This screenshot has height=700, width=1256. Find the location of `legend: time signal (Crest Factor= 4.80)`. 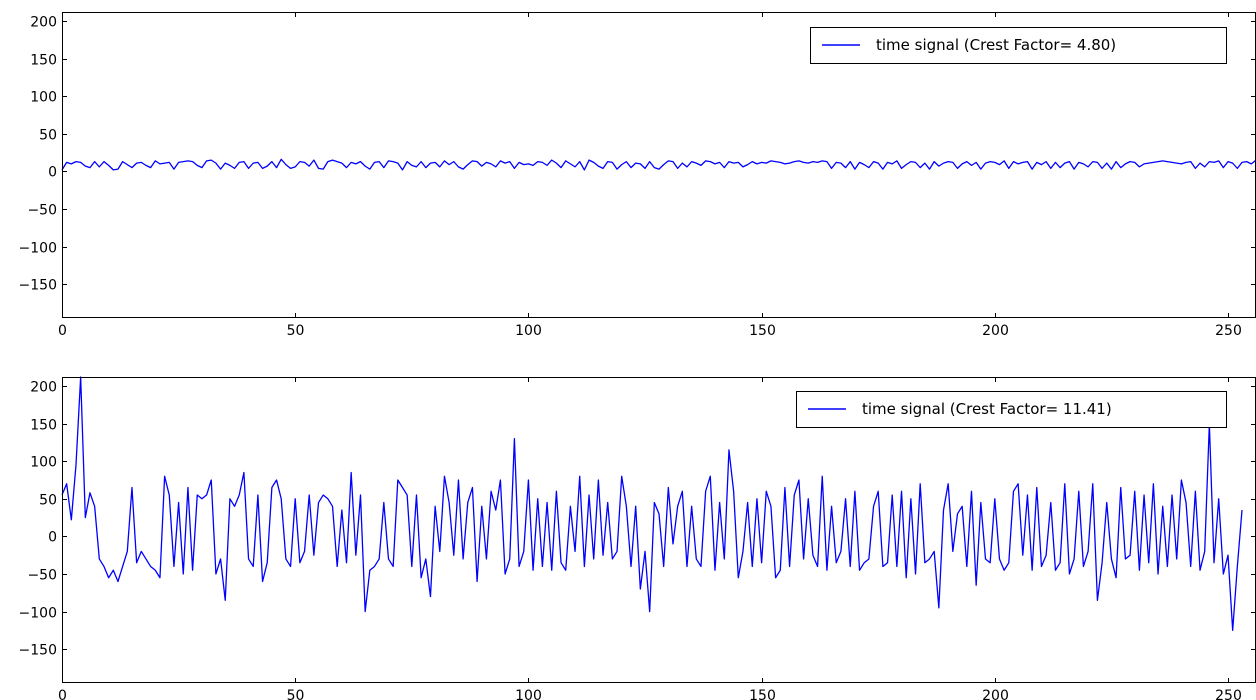

legend: time signal (Crest Factor= 4.80) is located at coordinates (1018, 45).